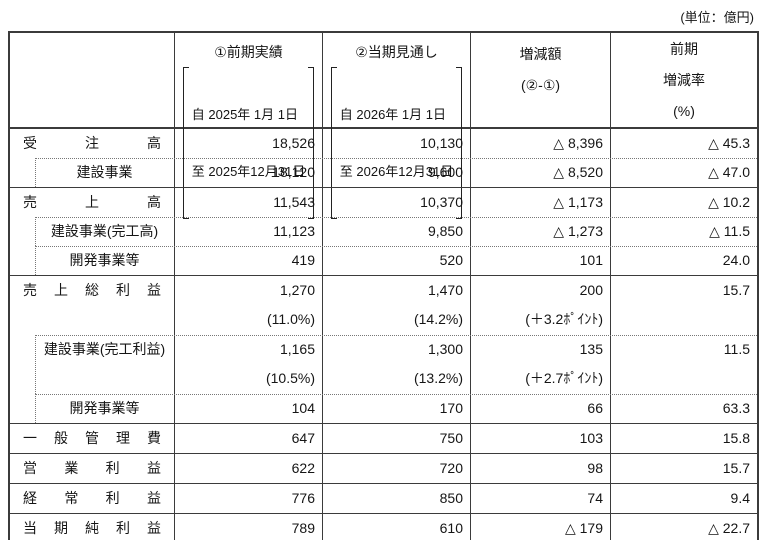 The width and height of the screenshot is (762, 540). I want to click on rate-cell: 15.8, so click(683, 438).